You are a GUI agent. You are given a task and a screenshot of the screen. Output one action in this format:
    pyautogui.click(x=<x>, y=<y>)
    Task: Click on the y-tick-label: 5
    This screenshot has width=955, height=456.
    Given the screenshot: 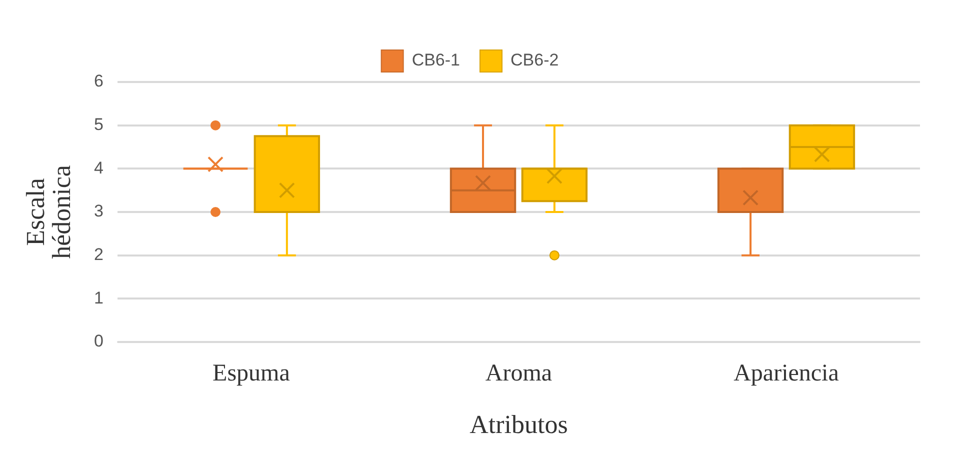 What is the action you would take?
    pyautogui.click(x=99, y=124)
    